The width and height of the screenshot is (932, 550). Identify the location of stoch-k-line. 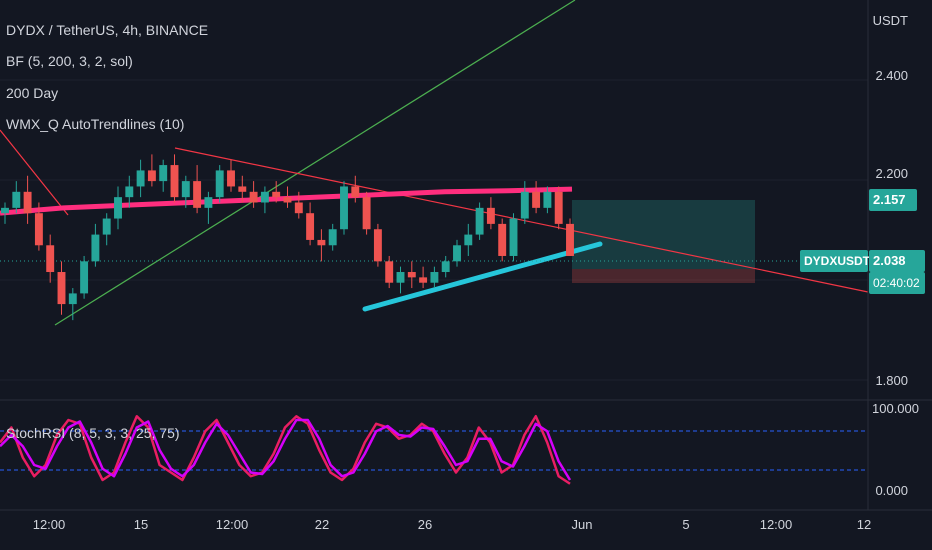
(285, 450).